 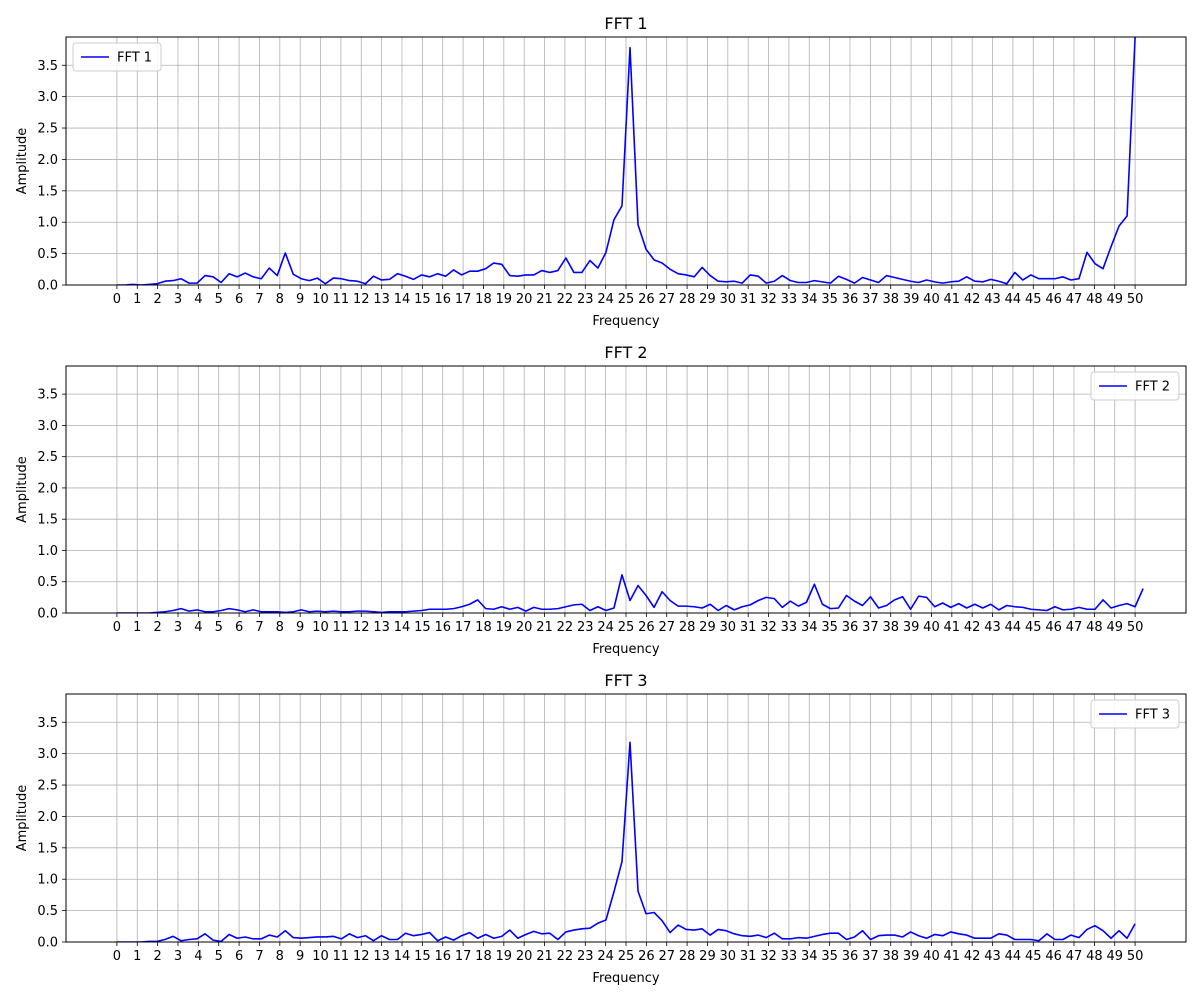 What do you see at coordinates (1033, 627) in the screenshot?
I see `x-tick-label: 45` at bounding box center [1033, 627].